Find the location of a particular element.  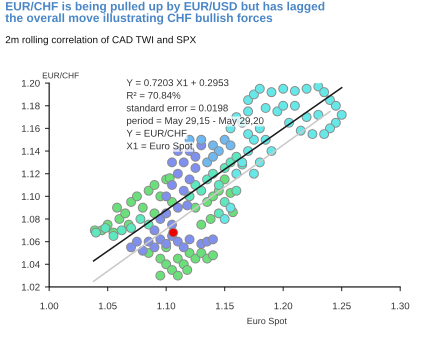

y-tick-label: 1.10 is located at coordinates (31, 196).